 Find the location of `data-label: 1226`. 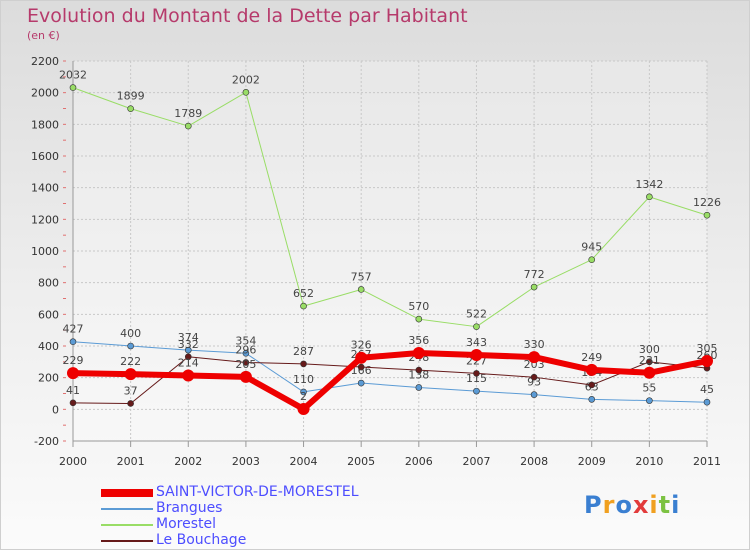

data-label: 1226 is located at coordinates (707, 202).